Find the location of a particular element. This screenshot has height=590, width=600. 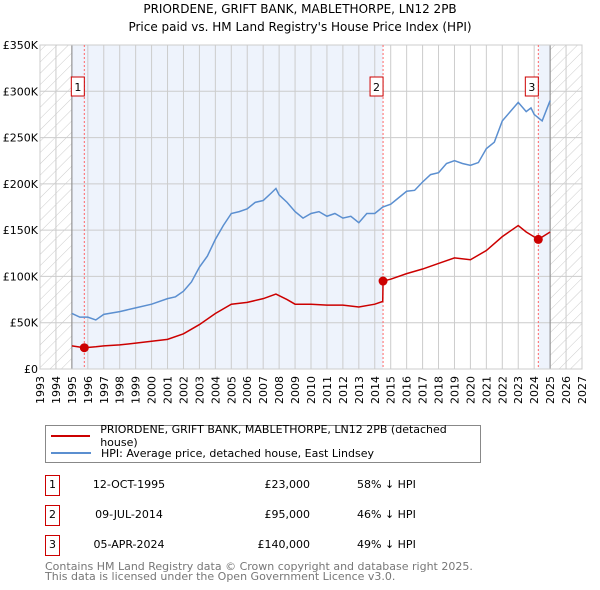

transaction-date: 05-APR-2024 is located at coordinates (129, 544).